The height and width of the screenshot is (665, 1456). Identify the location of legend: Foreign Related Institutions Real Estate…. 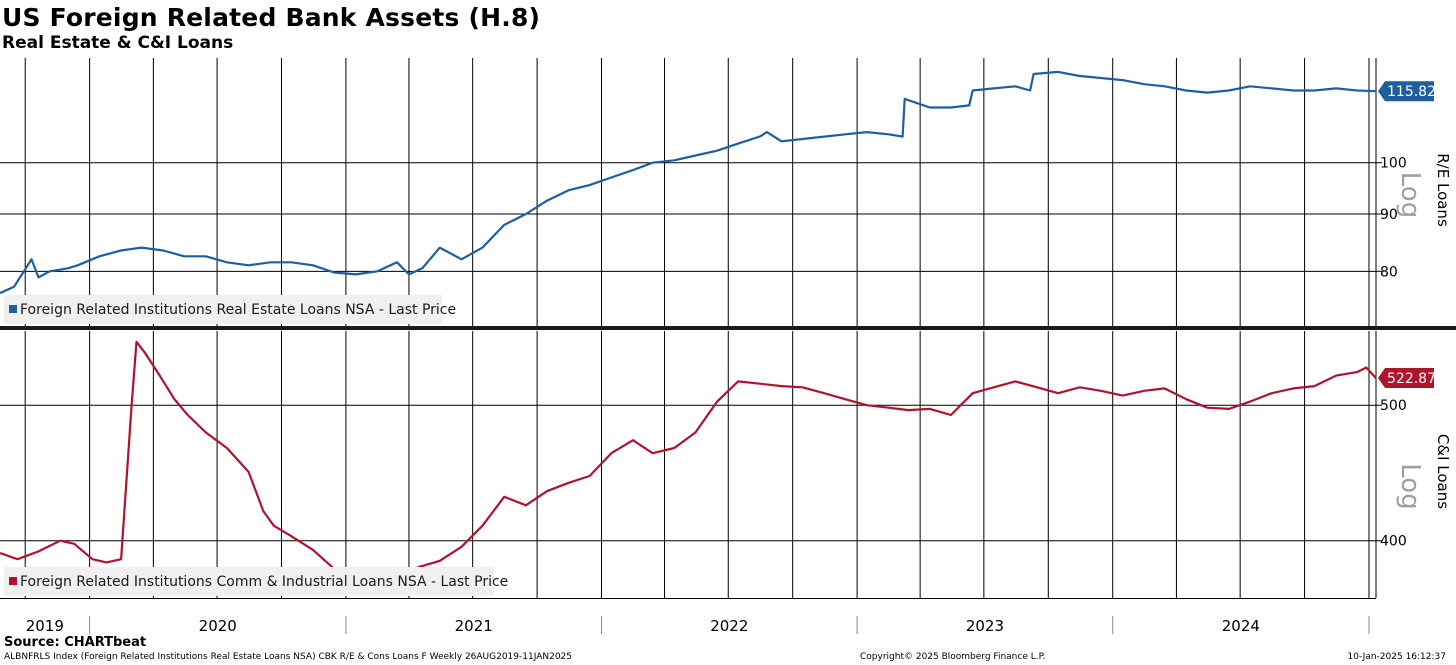
(230, 309).